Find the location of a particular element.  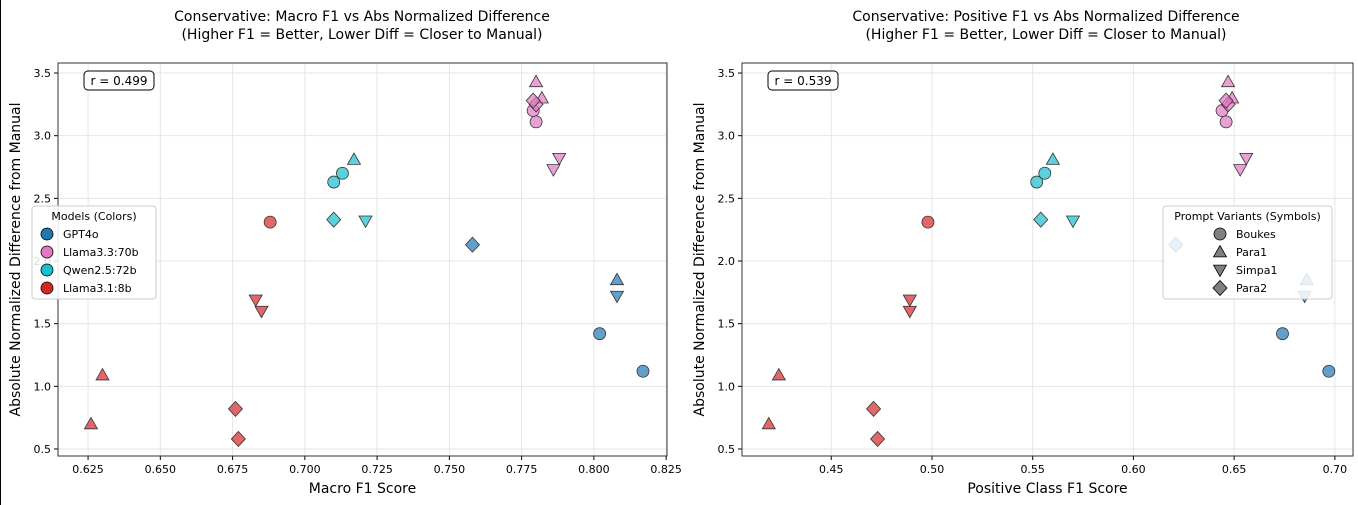

x-tick-label: 0.45 is located at coordinates (831, 469).